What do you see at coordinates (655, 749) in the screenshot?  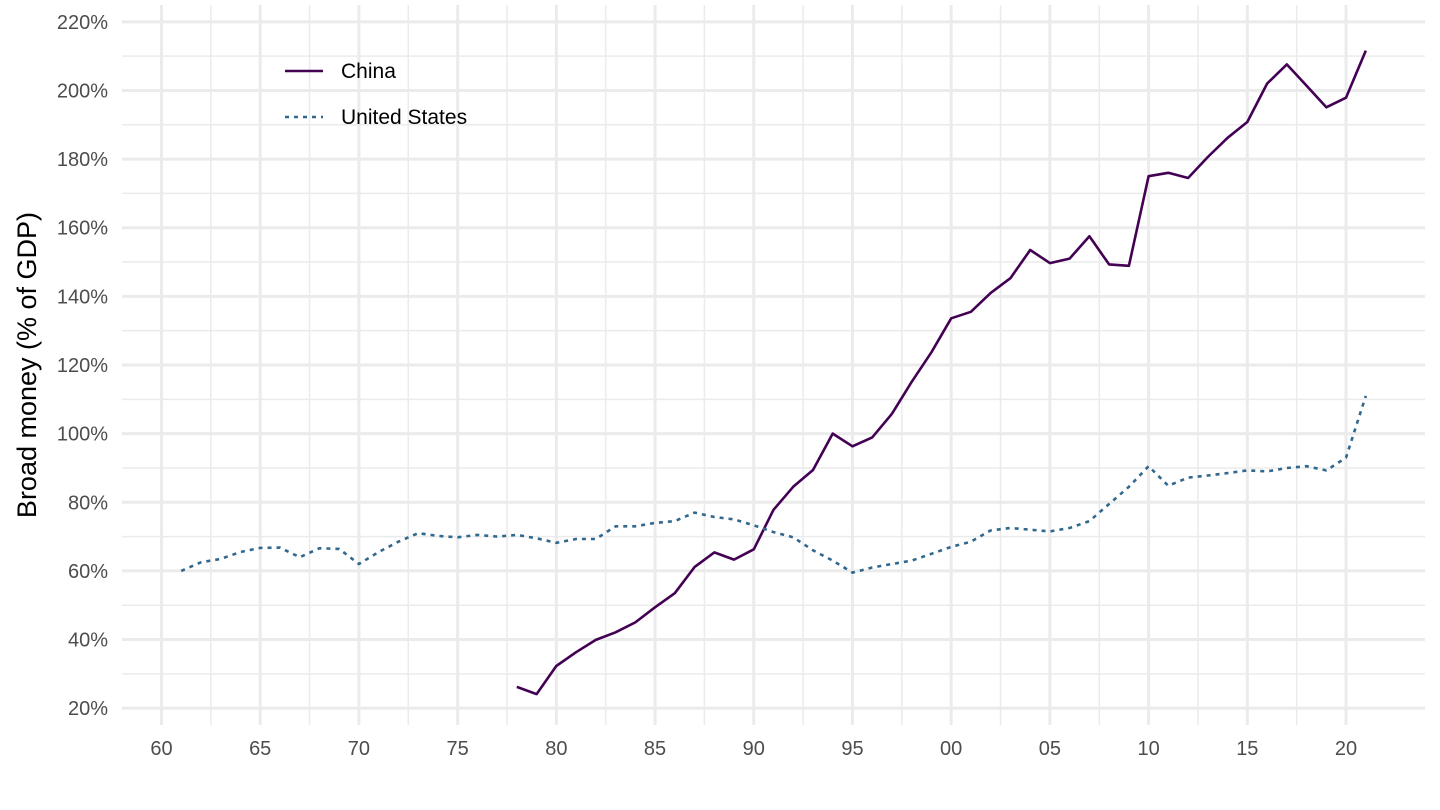 I see `x-tick-label: 85` at bounding box center [655, 749].